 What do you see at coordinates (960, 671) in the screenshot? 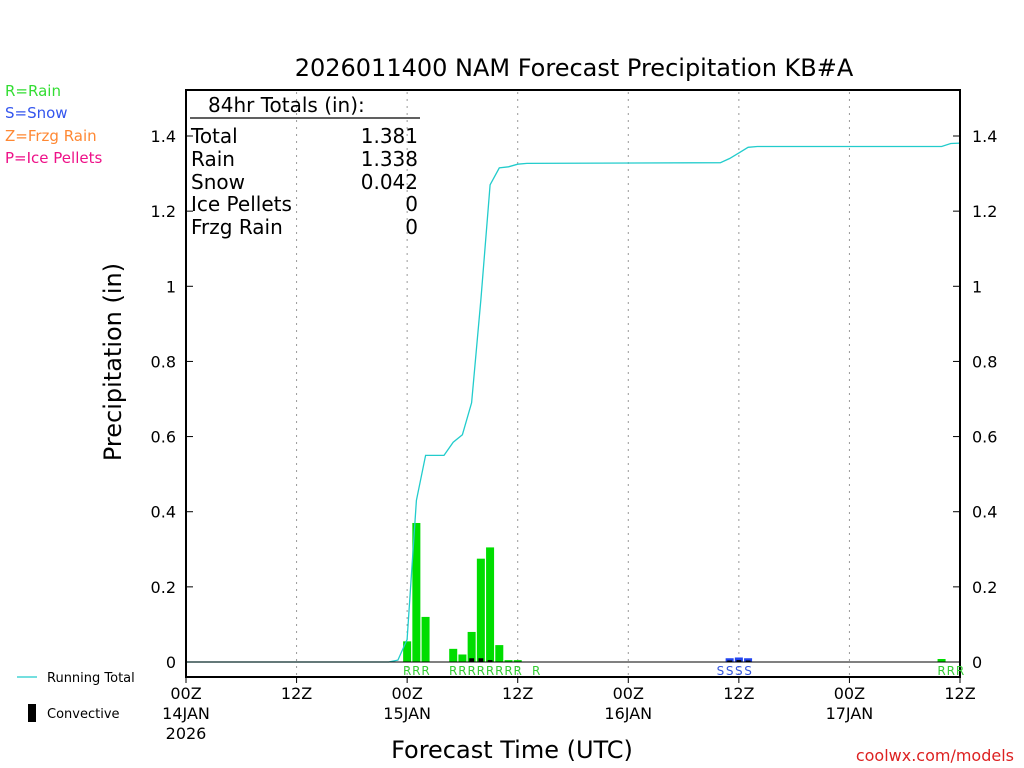
I see `type-marker-18: R` at bounding box center [960, 671].